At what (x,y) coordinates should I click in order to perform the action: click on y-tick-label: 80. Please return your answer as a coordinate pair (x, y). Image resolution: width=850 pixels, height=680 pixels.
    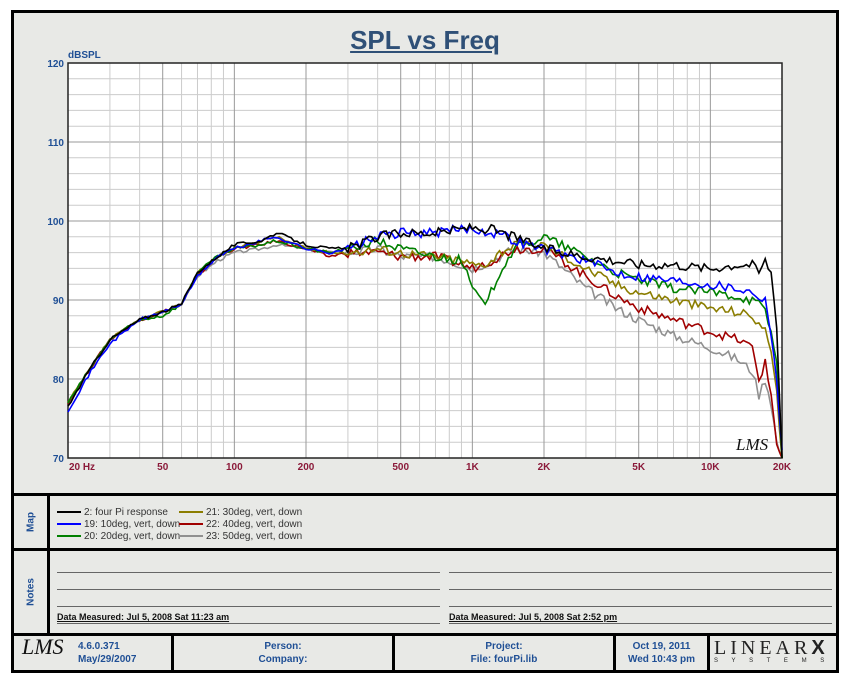
    Looking at the image, I should click on (59, 380).